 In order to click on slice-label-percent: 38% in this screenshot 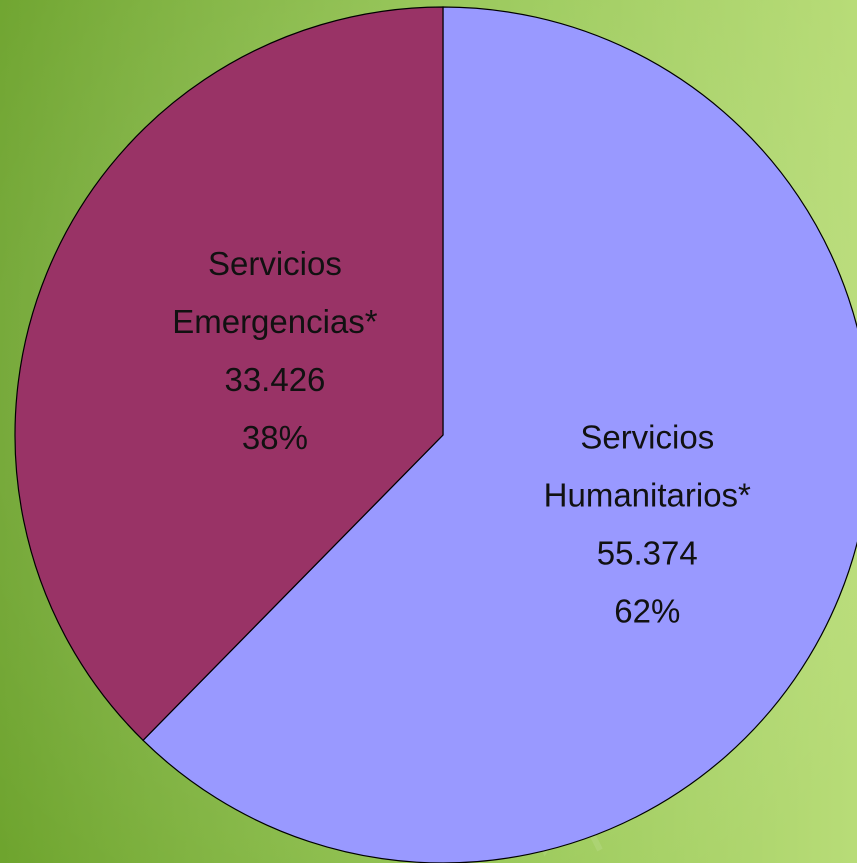, I will do `click(275, 437)`.